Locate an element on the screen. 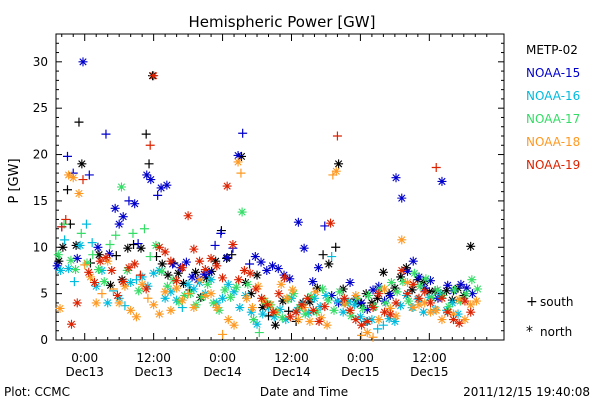 This screenshot has width=600, height=400. y-tick-label: 30 is located at coordinates (40, 62).